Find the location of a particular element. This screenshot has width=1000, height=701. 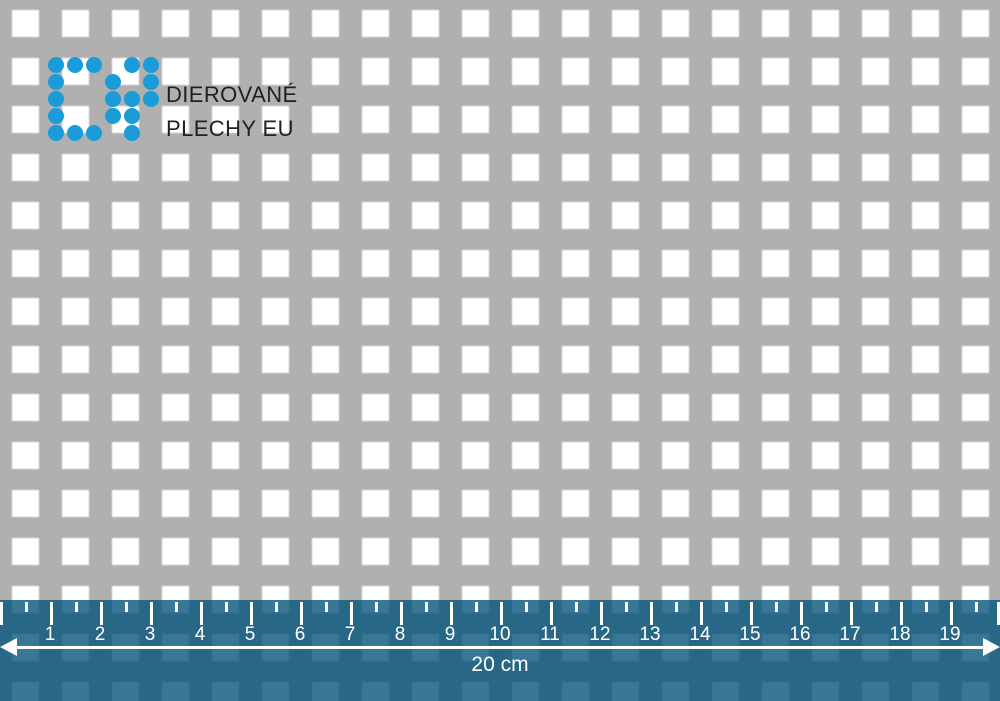

ruler-tick-label: 5 is located at coordinates (250, 634).